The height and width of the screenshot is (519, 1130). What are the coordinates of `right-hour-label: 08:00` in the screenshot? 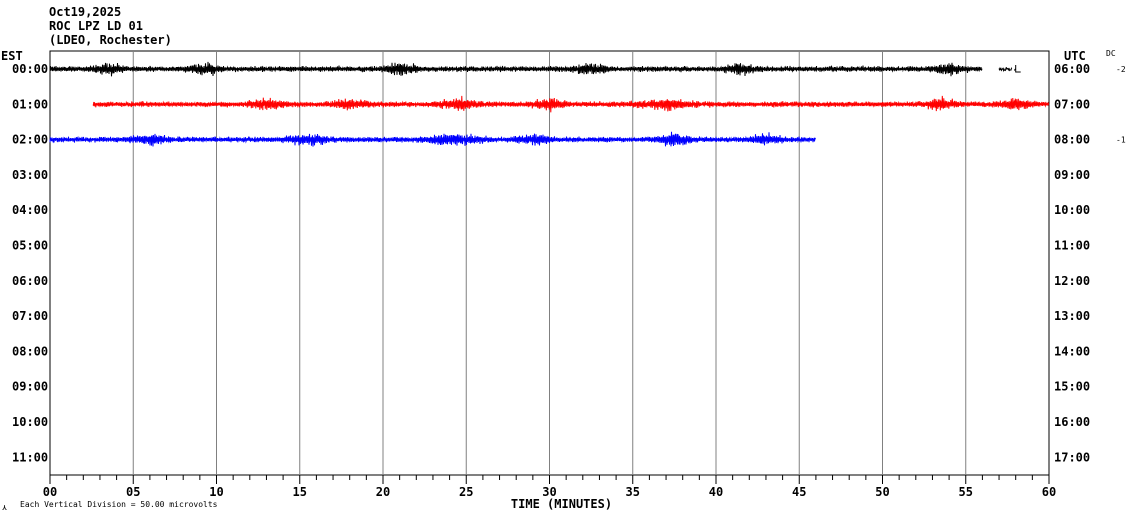 It's located at (1072, 140).